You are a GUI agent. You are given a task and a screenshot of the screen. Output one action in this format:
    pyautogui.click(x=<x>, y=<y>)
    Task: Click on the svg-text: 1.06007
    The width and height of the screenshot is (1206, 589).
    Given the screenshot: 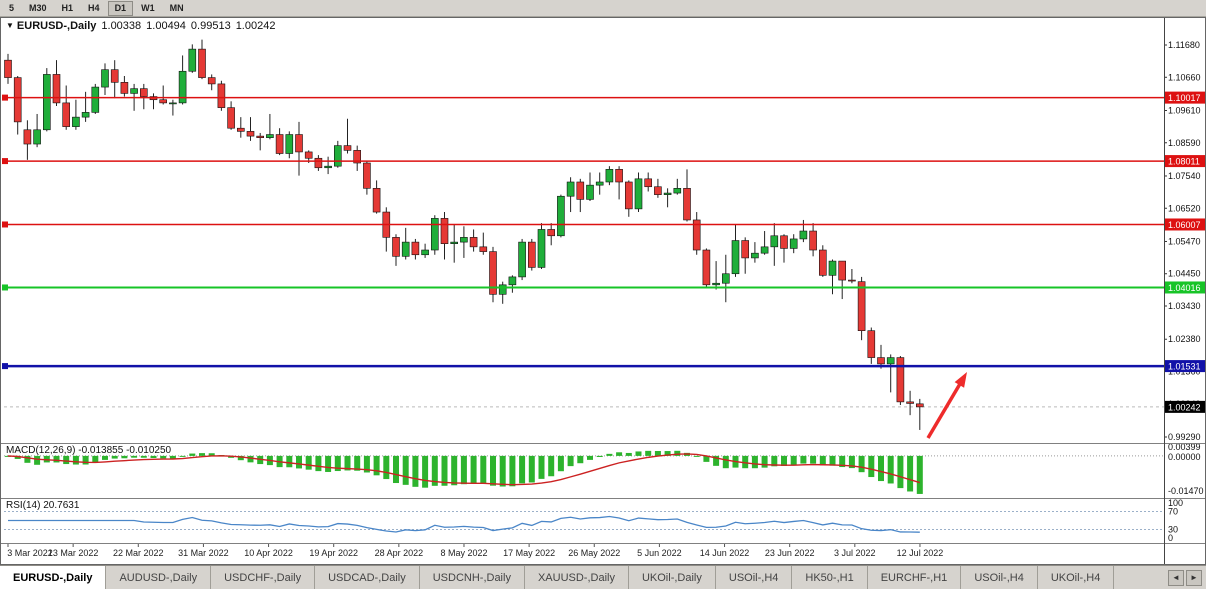 What is the action you would take?
    pyautogui.click(x=1184, y=225)
    